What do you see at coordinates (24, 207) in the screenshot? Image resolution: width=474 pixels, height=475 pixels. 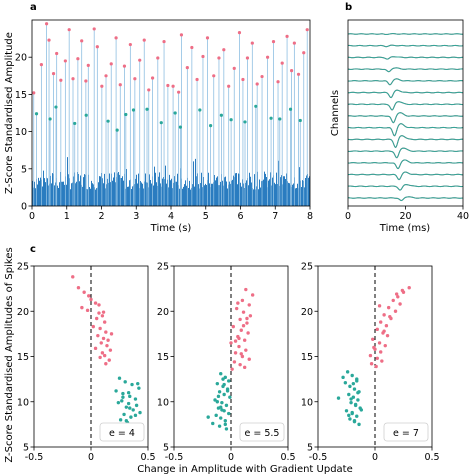 I see `y-tick-label: 0` at bounding box center [24, 207].